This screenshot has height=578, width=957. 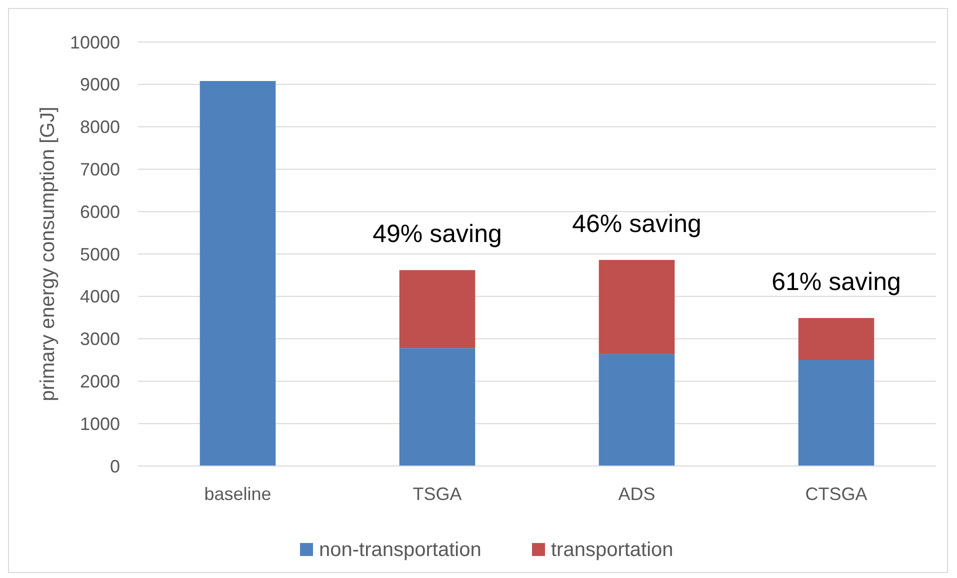 What do you see at coordinates (100, 424) in the screenshot?
I see `y-tick-label: 1000` at bounding box center [100, 424].